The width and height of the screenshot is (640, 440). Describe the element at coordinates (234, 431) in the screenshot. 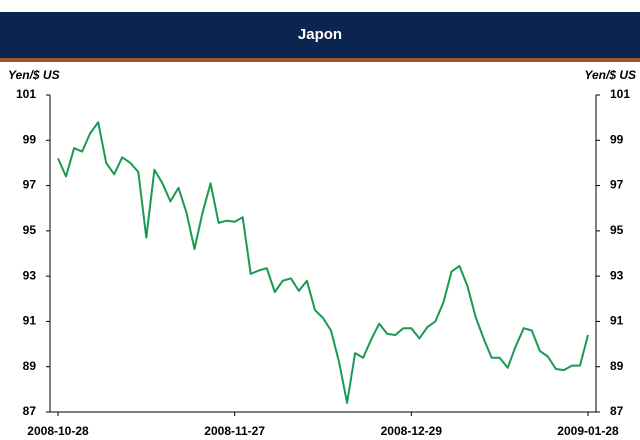

I see `x-tick-label: 2008-11-27` at that location.